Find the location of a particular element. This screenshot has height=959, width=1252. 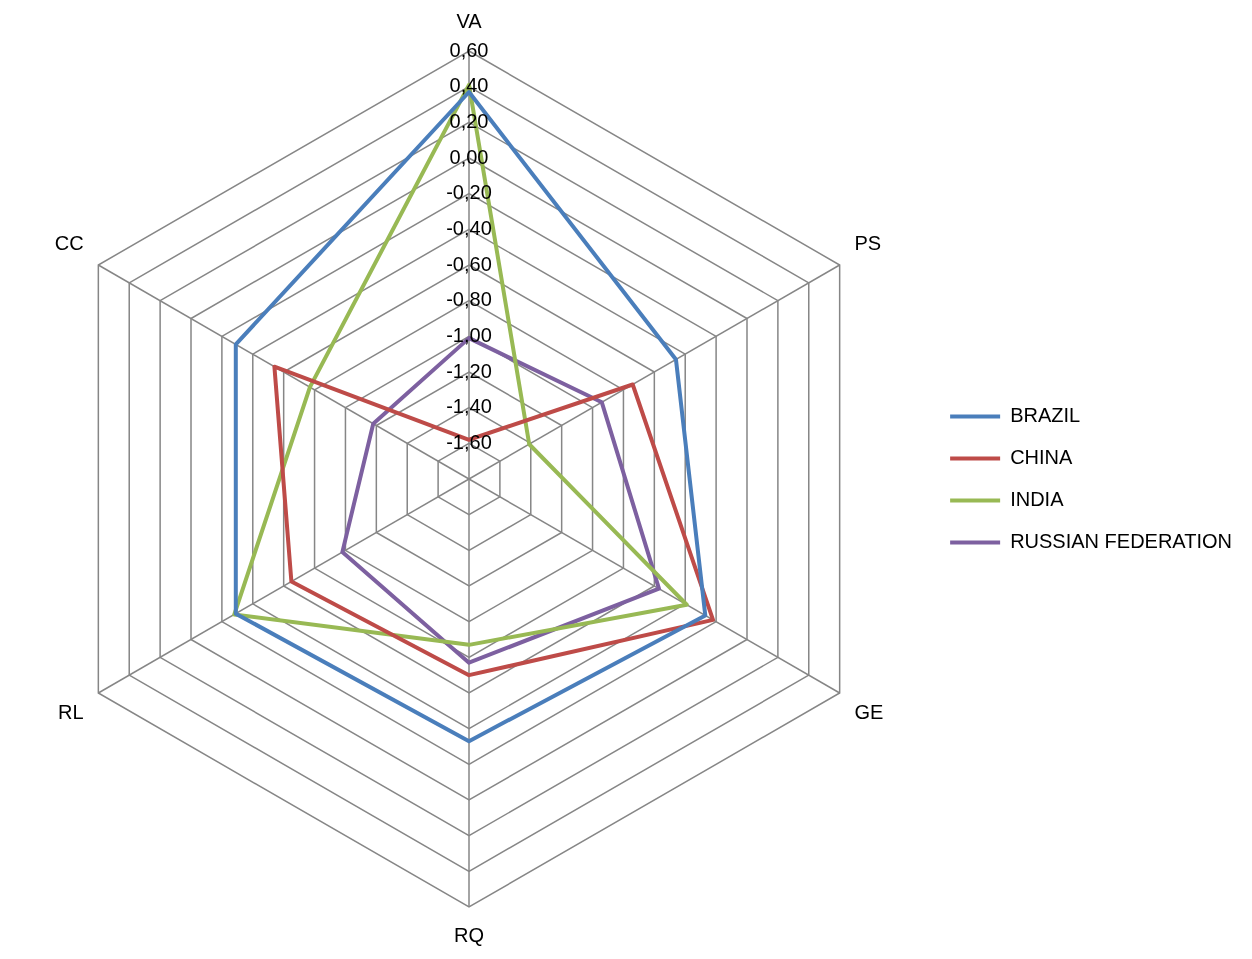

spoke-label: GE is located at coordinates (869, 712).